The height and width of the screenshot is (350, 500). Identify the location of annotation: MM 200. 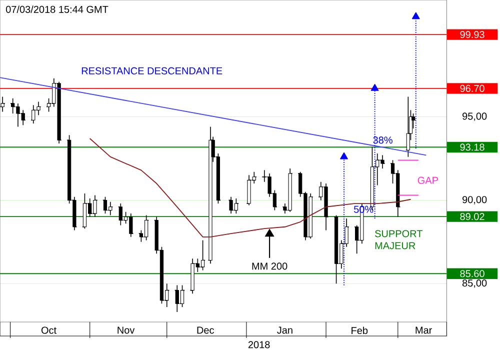
(270, 266).